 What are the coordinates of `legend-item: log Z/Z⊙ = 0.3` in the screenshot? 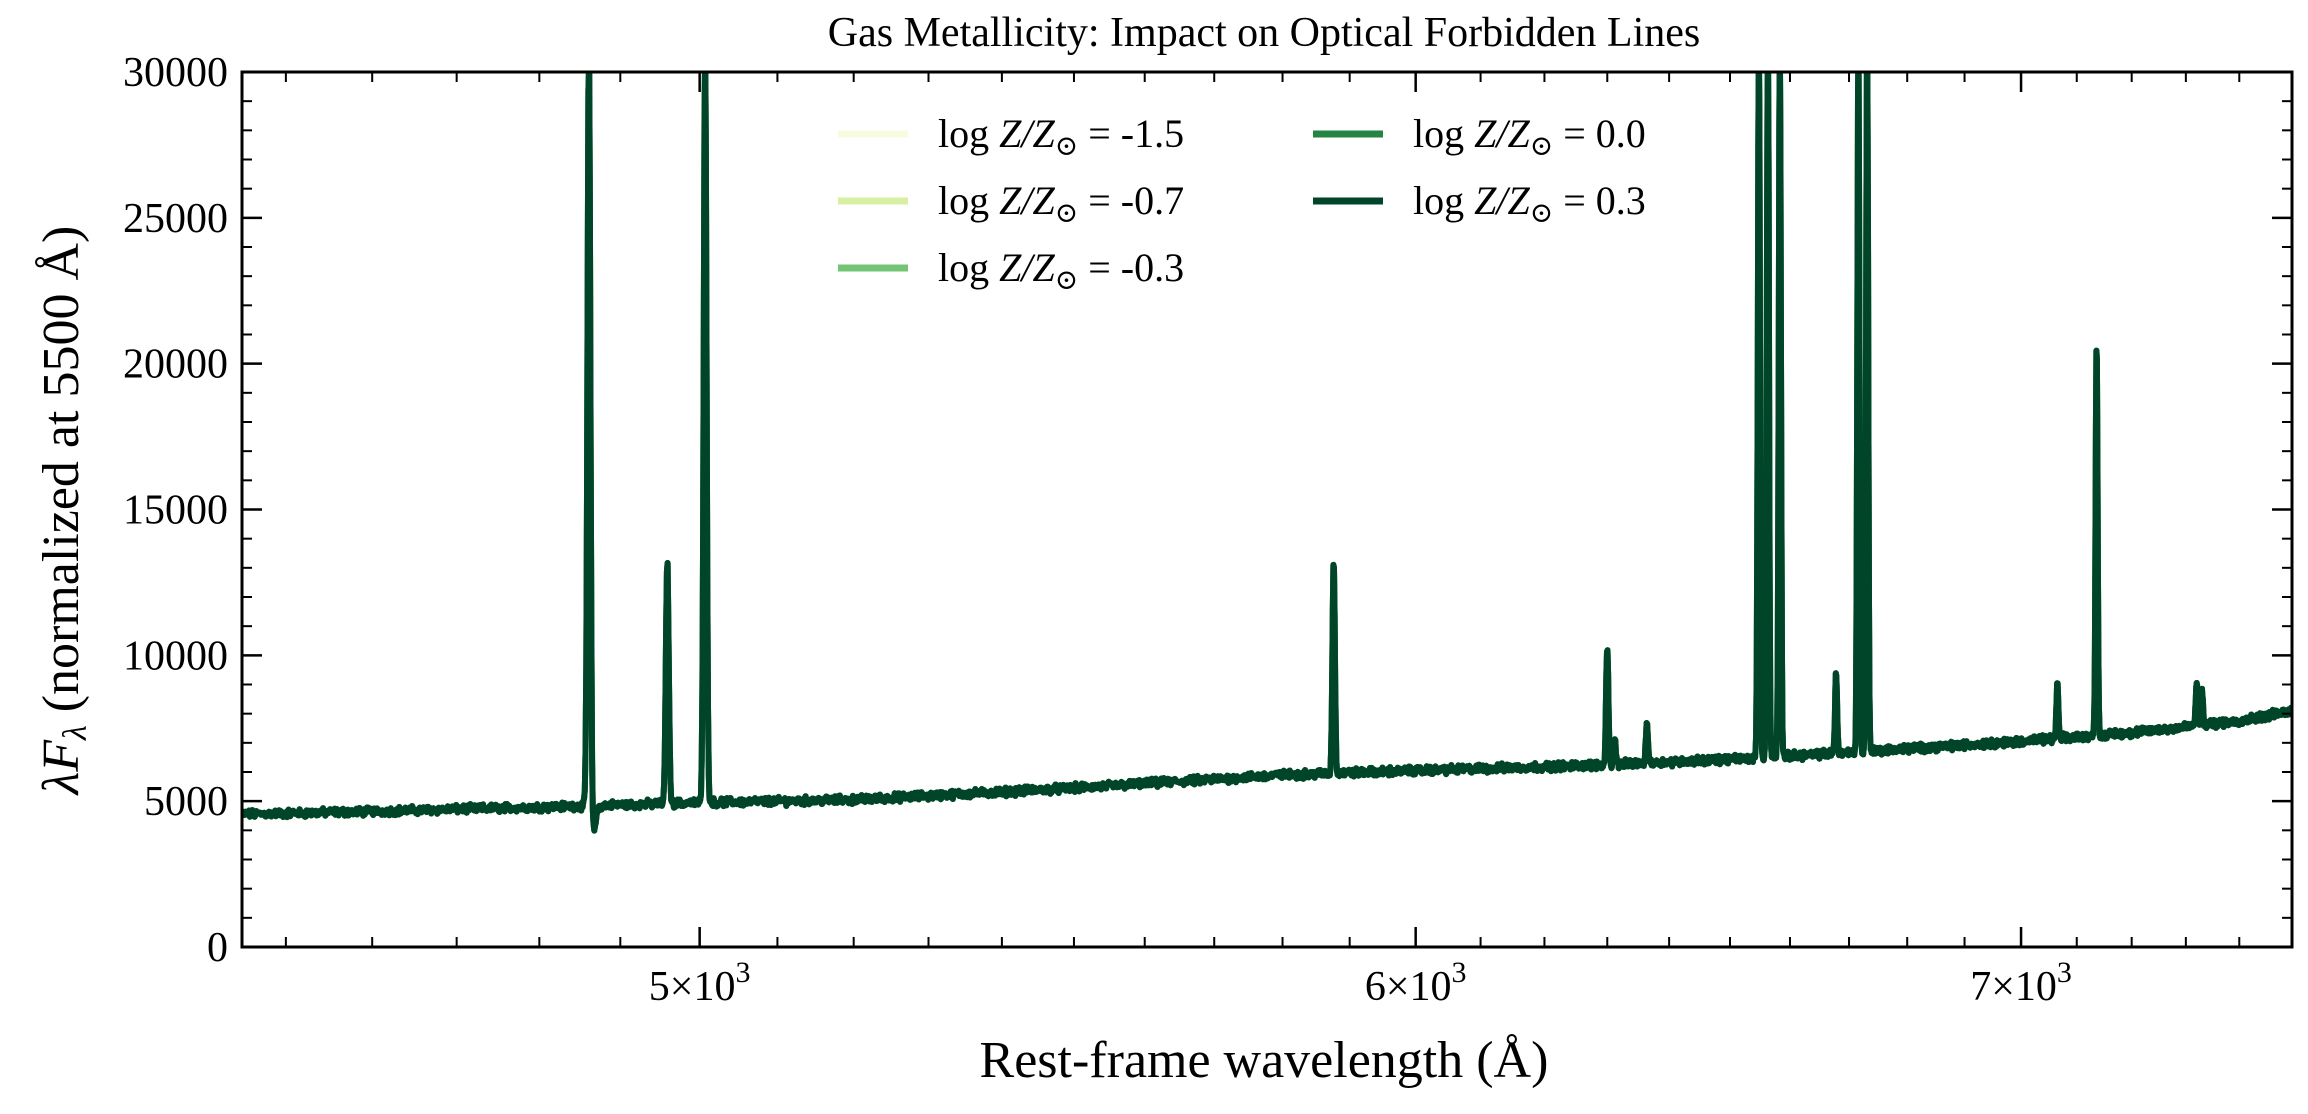 It's located at (1479, 203).